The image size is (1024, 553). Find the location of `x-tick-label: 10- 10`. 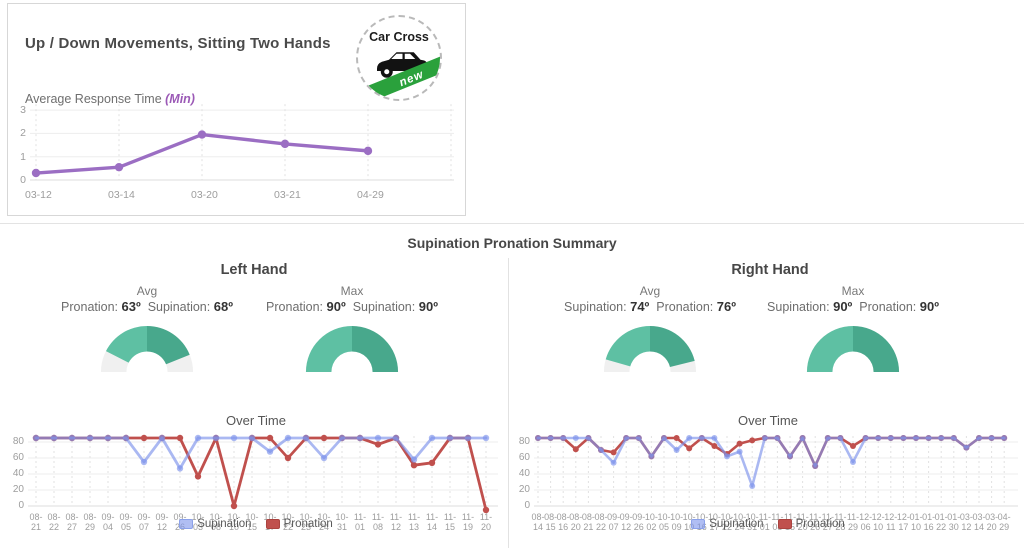

x-tick-label: 10- 10 is located at coordinates (689, 522).